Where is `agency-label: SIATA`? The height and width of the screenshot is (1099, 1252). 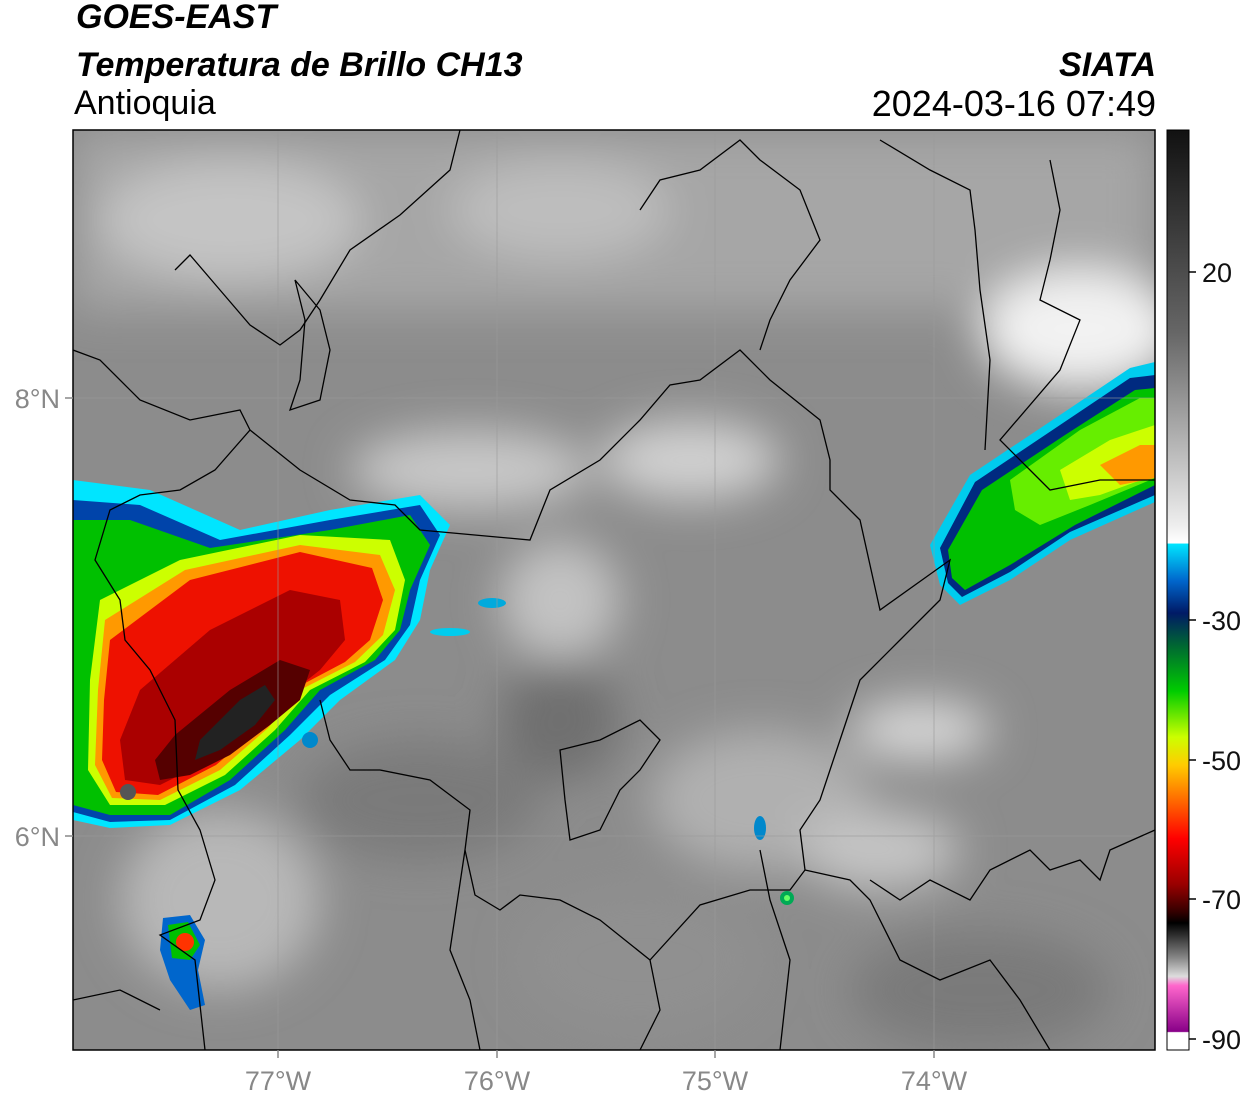 agency-label: SIATA is located at coordinates (1107, 65).